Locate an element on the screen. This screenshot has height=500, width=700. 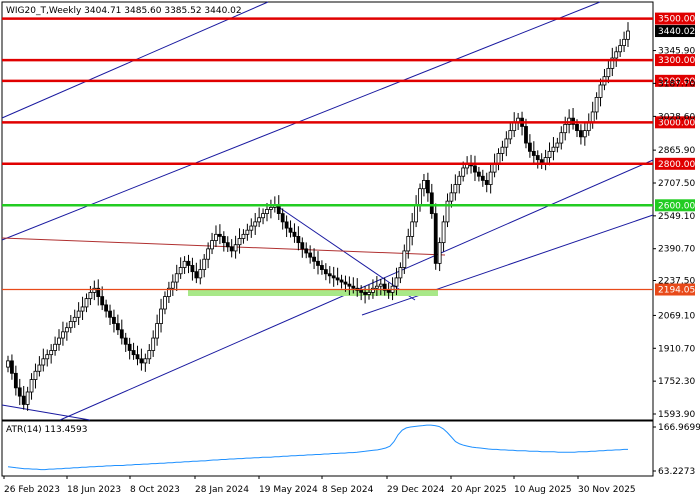
y-tick-label: 3028.60 is located at coordinates (676, 117).